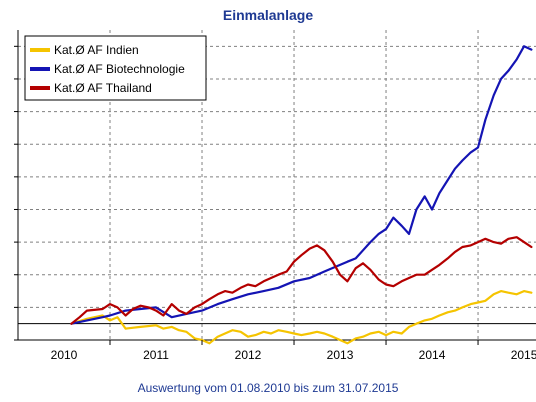 The width and height of the screenshot is (536, 402). What do you see at coordinates (340, 355) in the screenshot?
I see `x-tick-label: 2013` at bounding box center [340, 355].